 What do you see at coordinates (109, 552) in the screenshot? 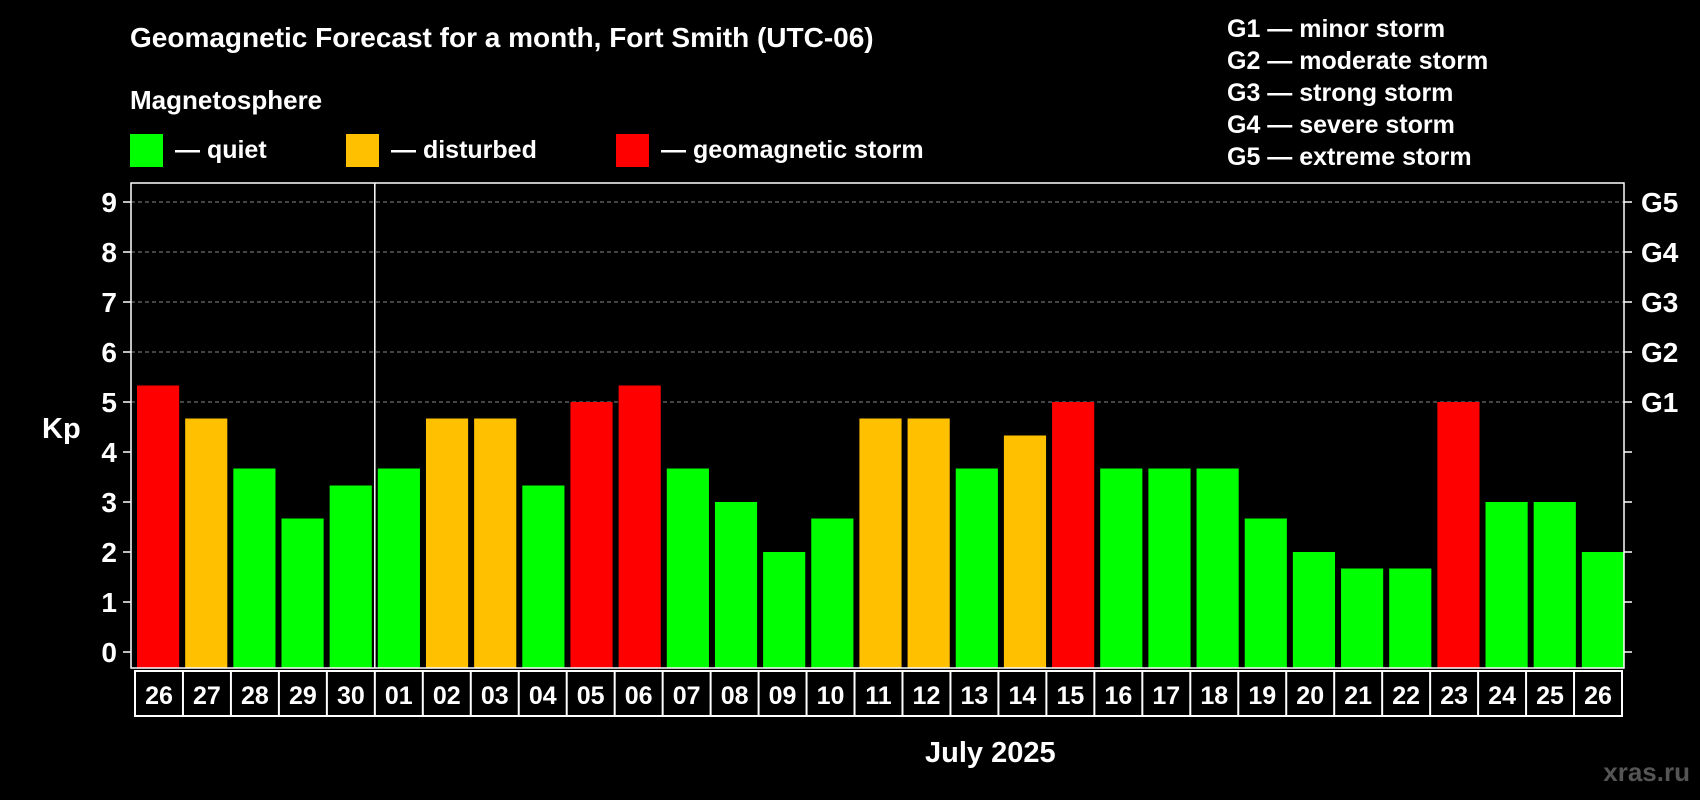
I see `ytick-label-2: 2` at bounding box center [109, 552].